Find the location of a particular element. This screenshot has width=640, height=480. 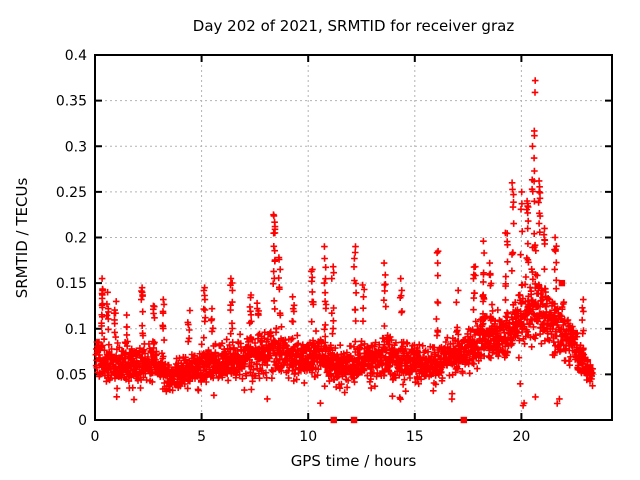

y-tick-label: 0.15 is located at coordinates (71, 284).